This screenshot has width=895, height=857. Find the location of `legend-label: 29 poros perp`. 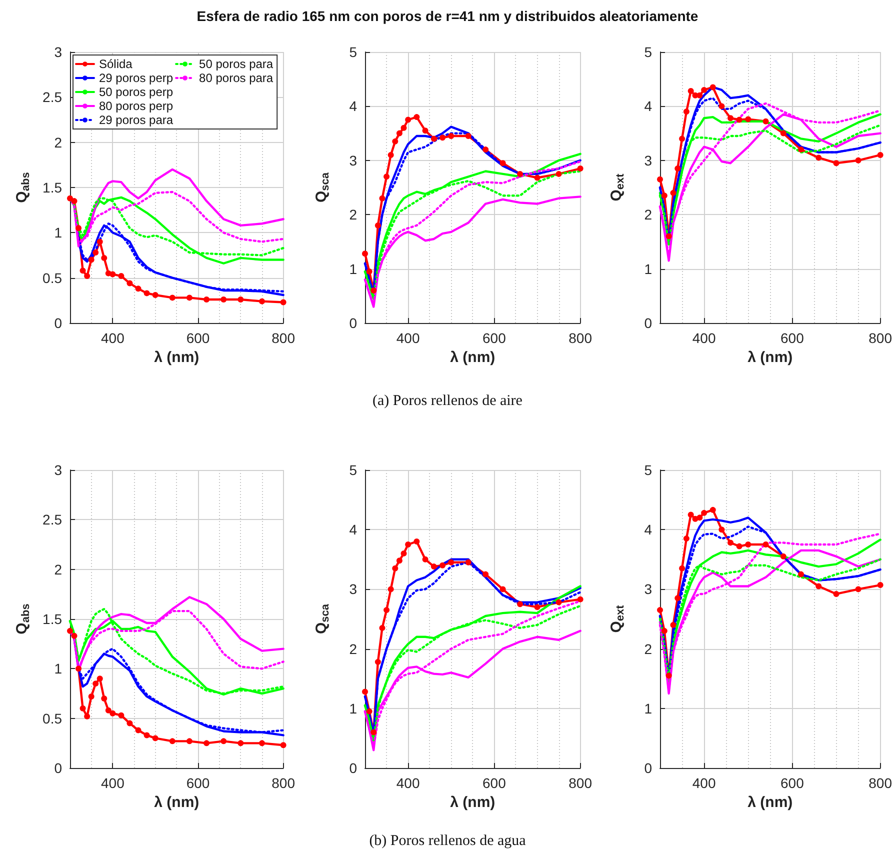

legend-label: 29 poros perp is located at coordinates (136, 78).